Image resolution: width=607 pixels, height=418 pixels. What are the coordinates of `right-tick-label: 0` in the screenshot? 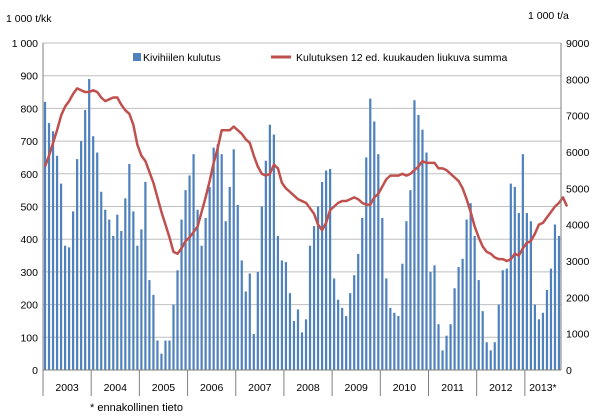 It's located at (569, 371).